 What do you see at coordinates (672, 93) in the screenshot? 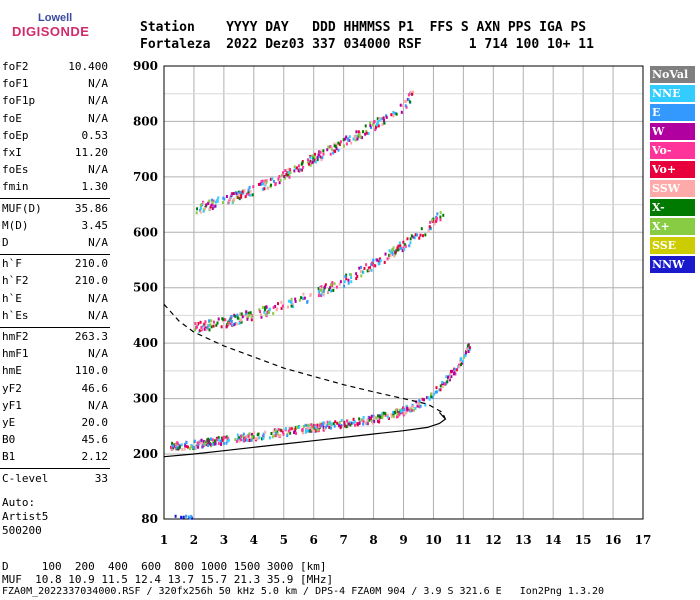
I see `legend-entry: NNE` at bounding box center [672, 93].